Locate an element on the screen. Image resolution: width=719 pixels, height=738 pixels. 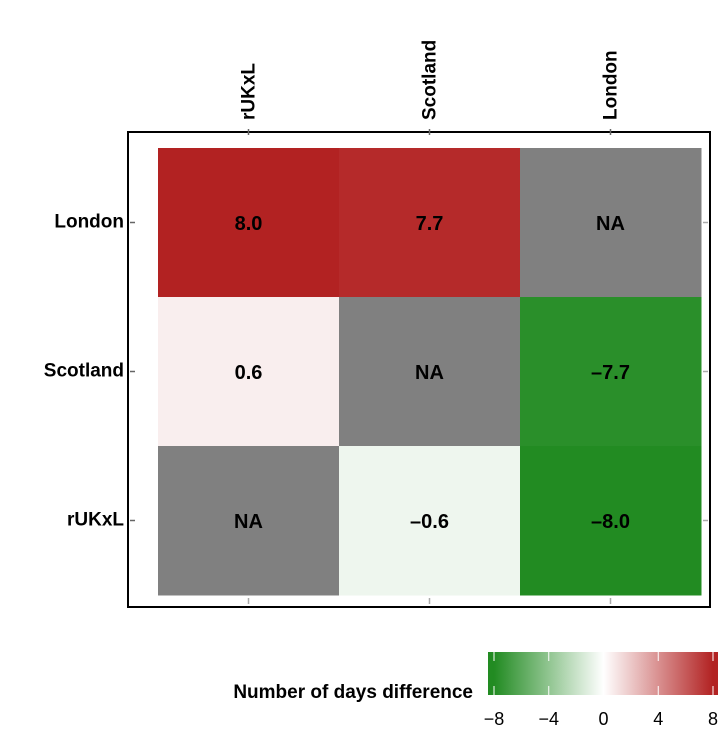
cell-label: –7.7 is located at coordinates (610, 373).